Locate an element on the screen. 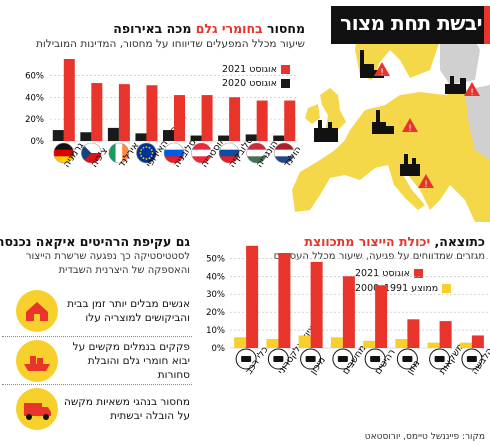 This screenshot has height=446, width=490. car-icon is located at coordinates (246, 359).